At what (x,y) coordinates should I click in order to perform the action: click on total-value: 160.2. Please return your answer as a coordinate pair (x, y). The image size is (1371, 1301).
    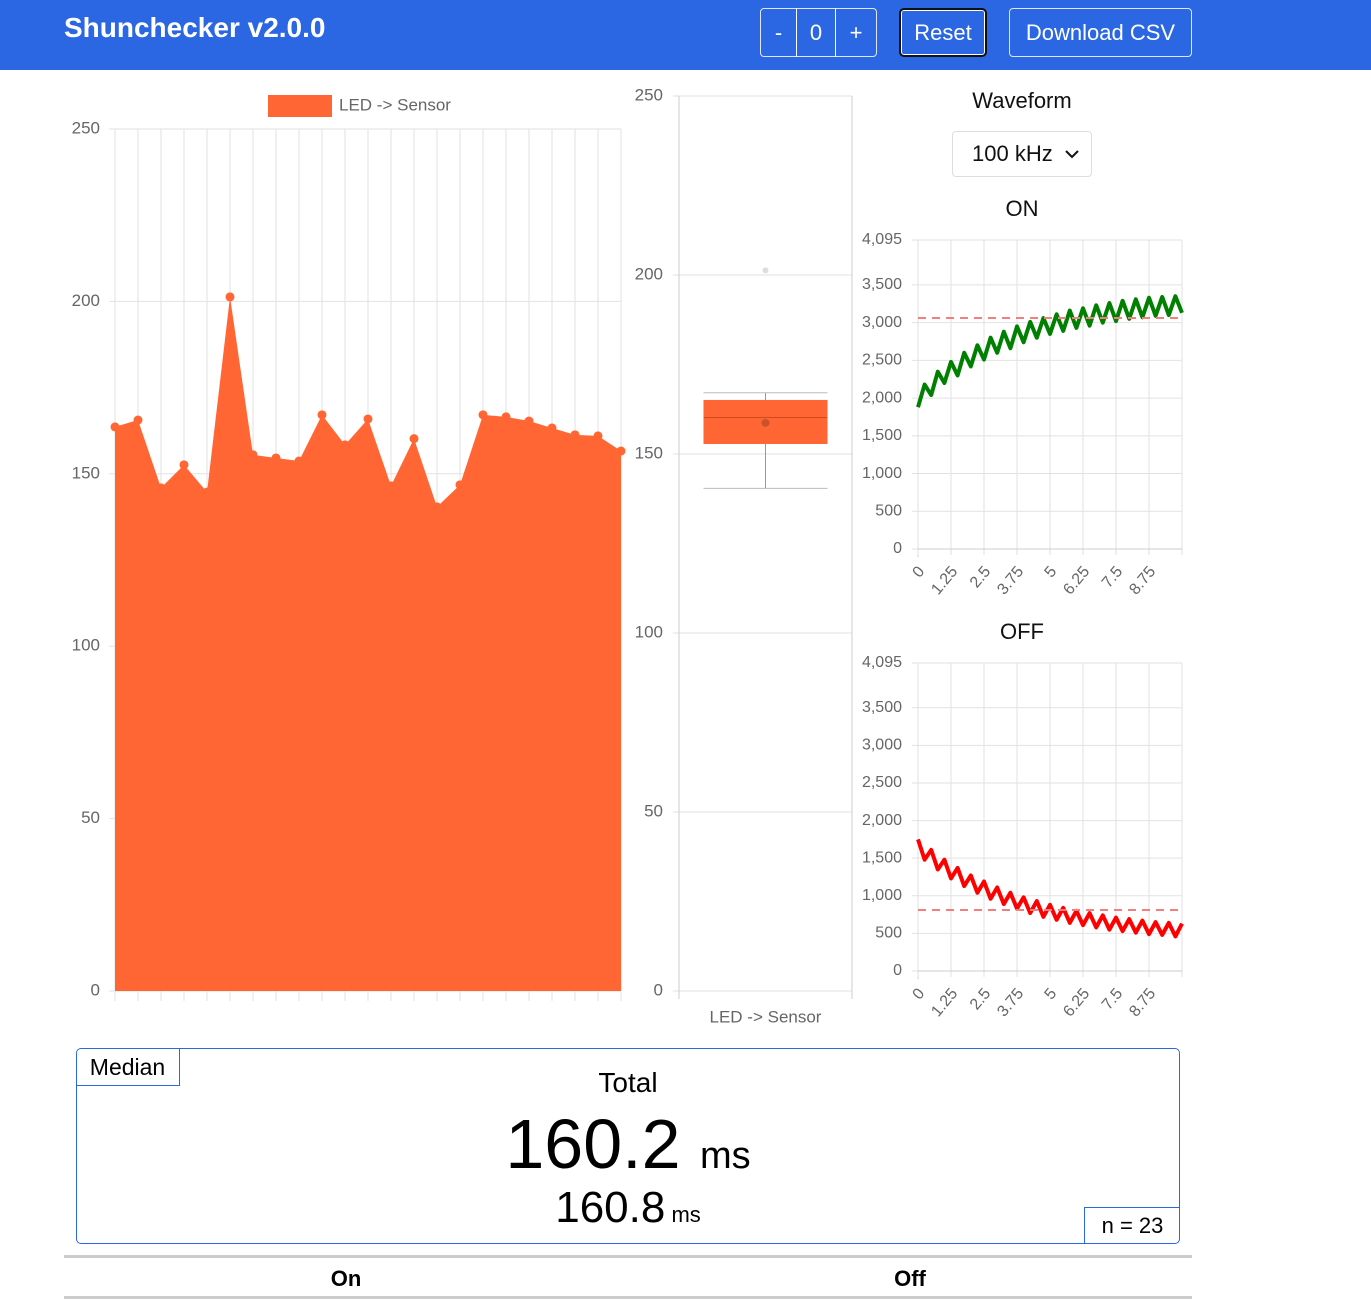
    Looking at the image, I should click on (593, 1144).